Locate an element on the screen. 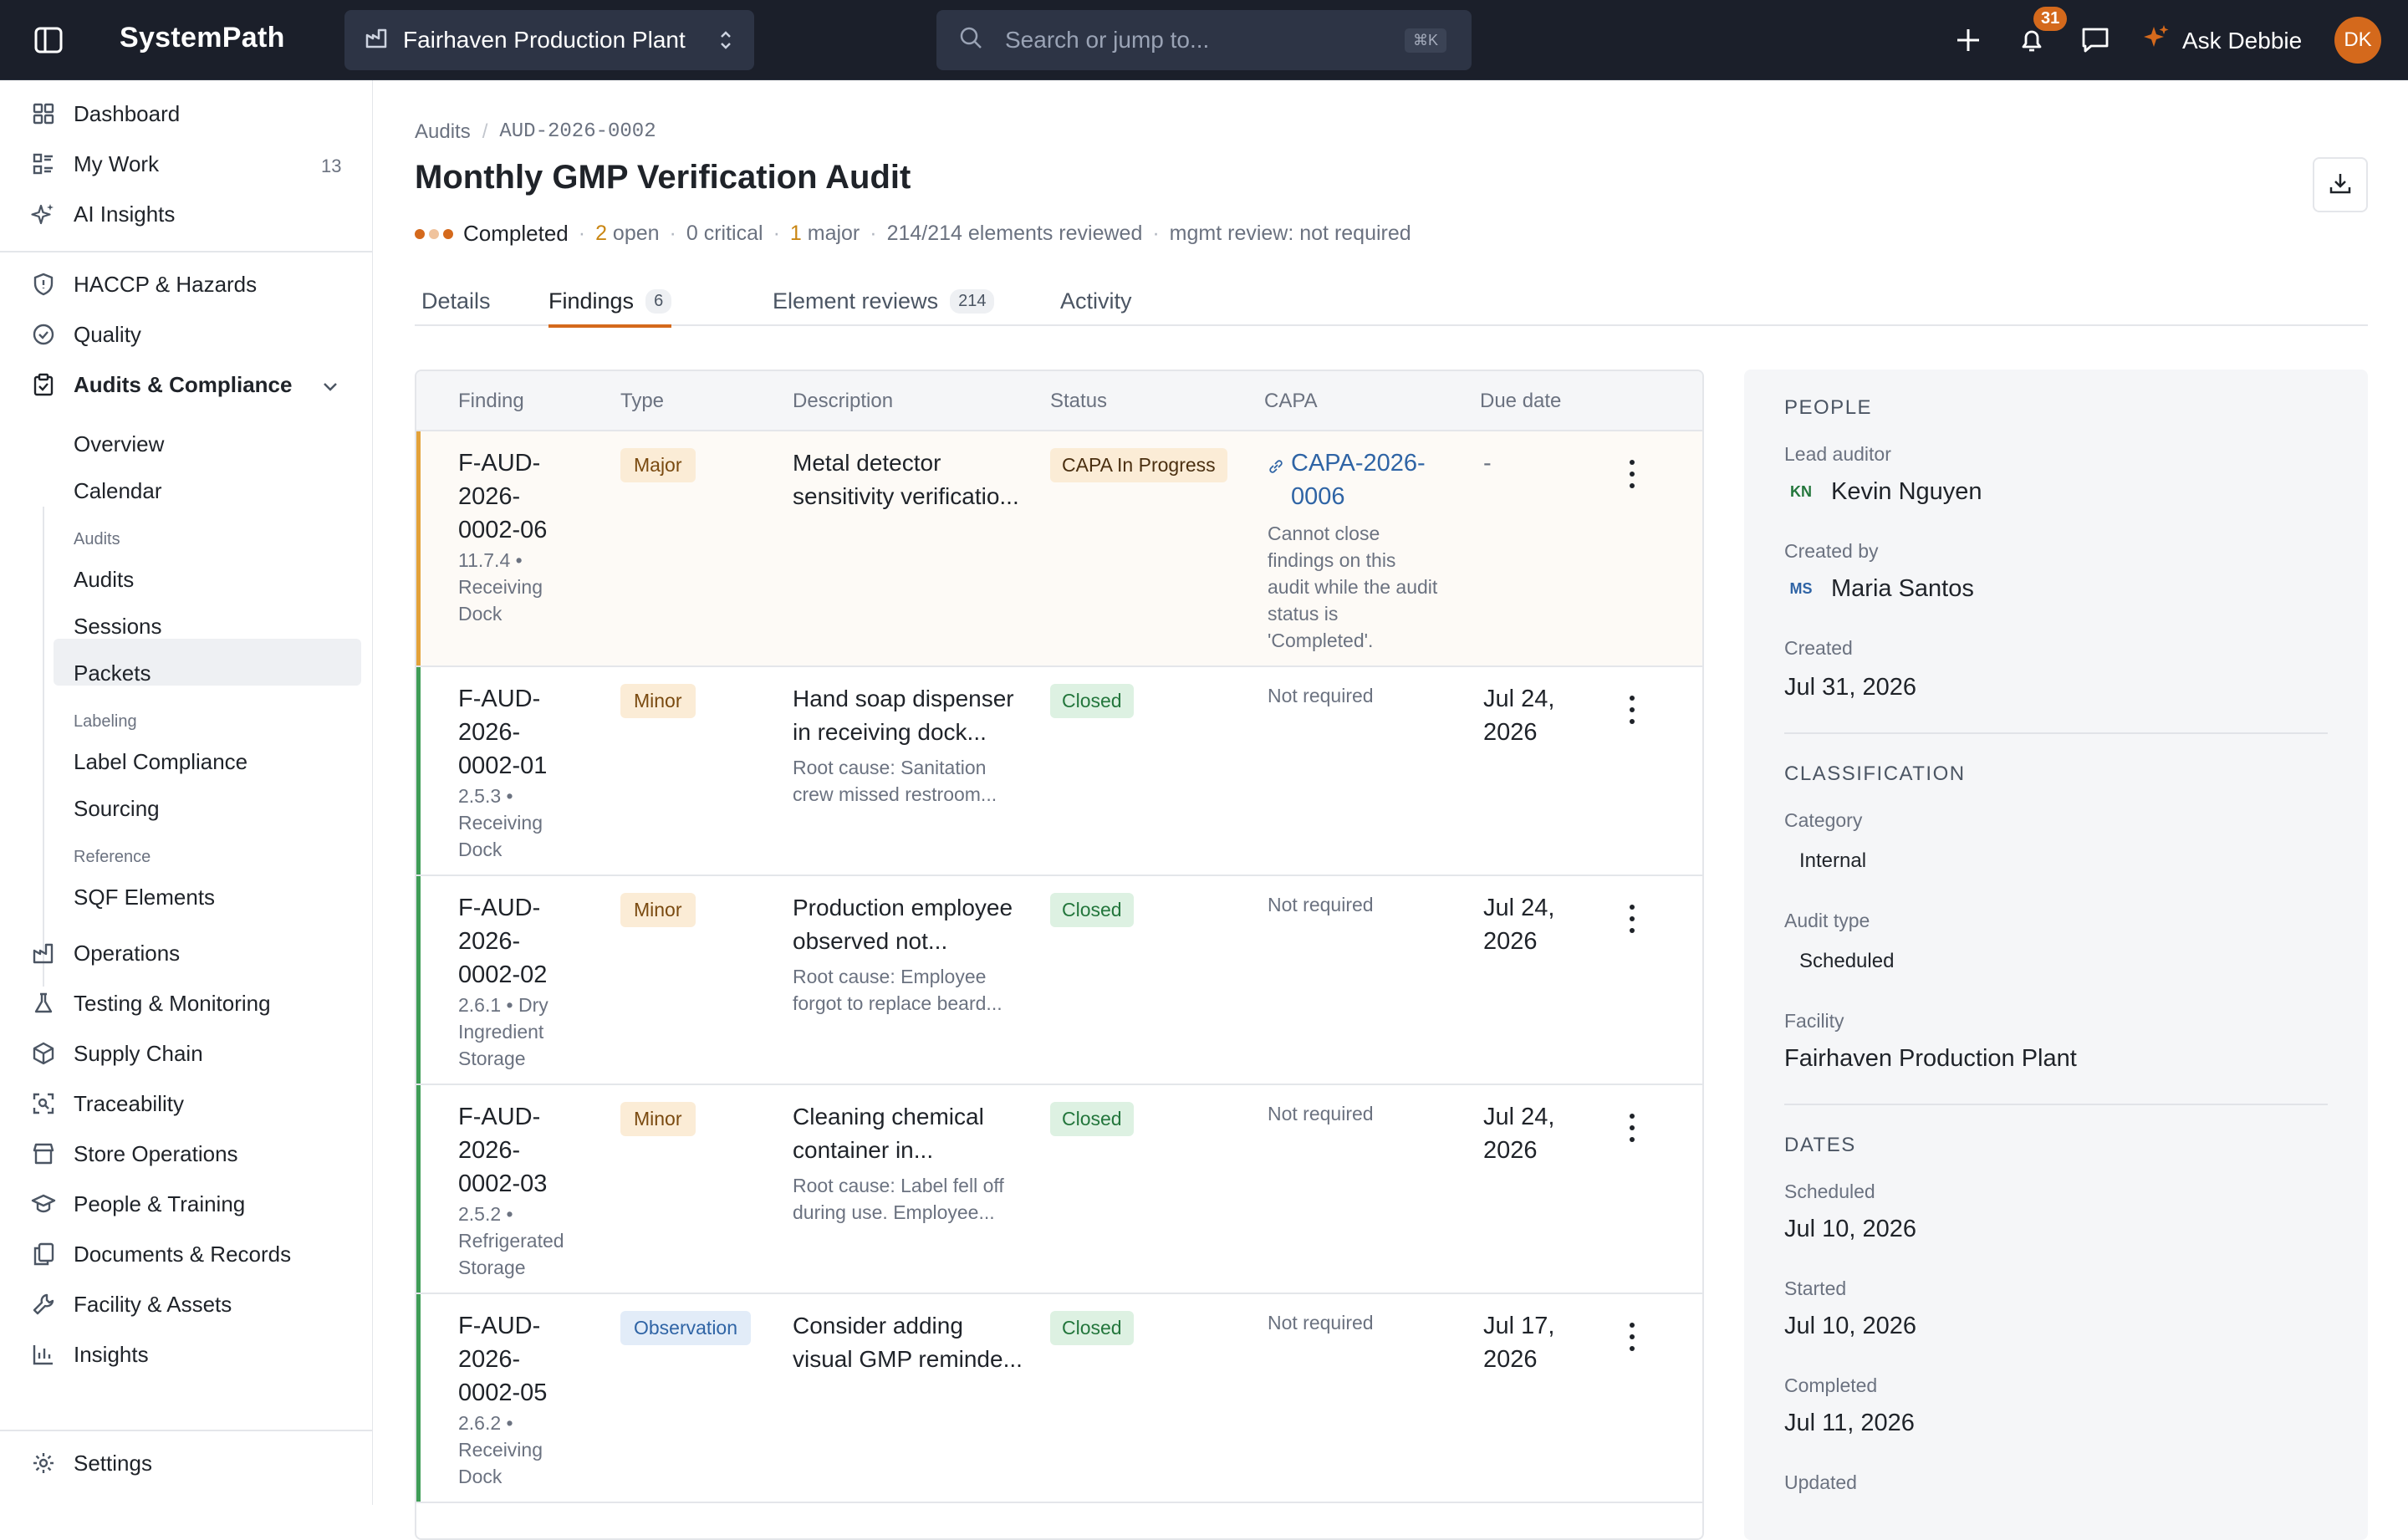  sidebar-sub-packets: Packets is located at coordinates (113, 673).